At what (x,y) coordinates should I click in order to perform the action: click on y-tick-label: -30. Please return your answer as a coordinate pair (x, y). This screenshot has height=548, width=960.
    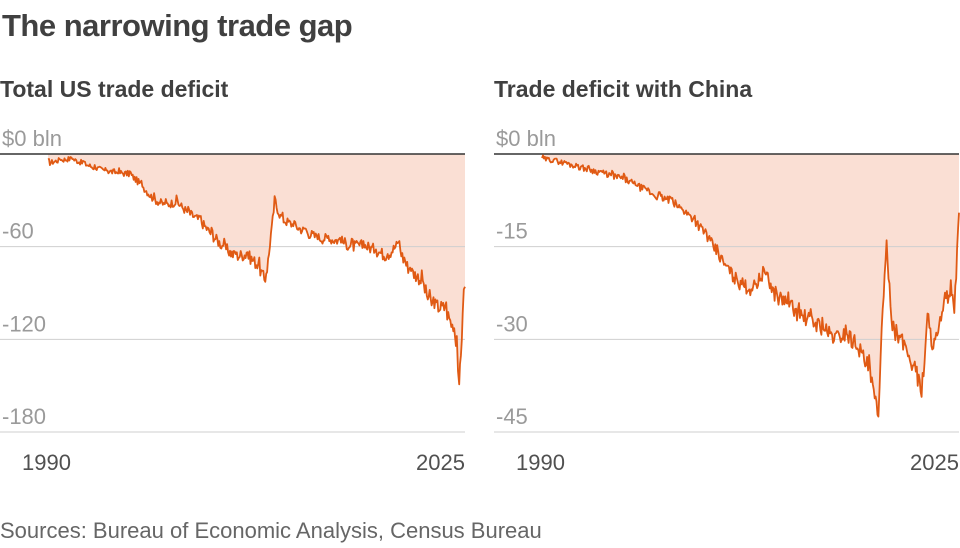
    Looking at the image, I should click on (512, 323).